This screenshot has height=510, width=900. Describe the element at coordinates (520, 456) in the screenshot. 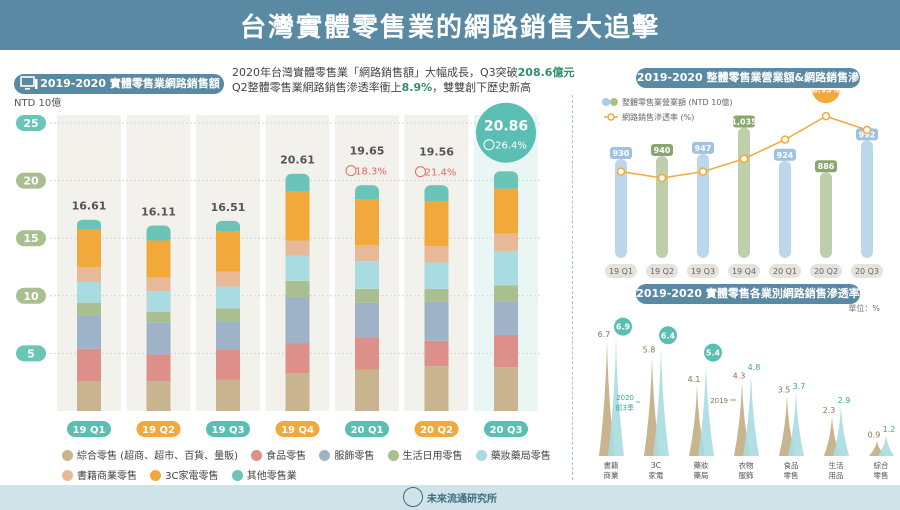

I see `legend-label: 藥妝藥局零售` at that location.